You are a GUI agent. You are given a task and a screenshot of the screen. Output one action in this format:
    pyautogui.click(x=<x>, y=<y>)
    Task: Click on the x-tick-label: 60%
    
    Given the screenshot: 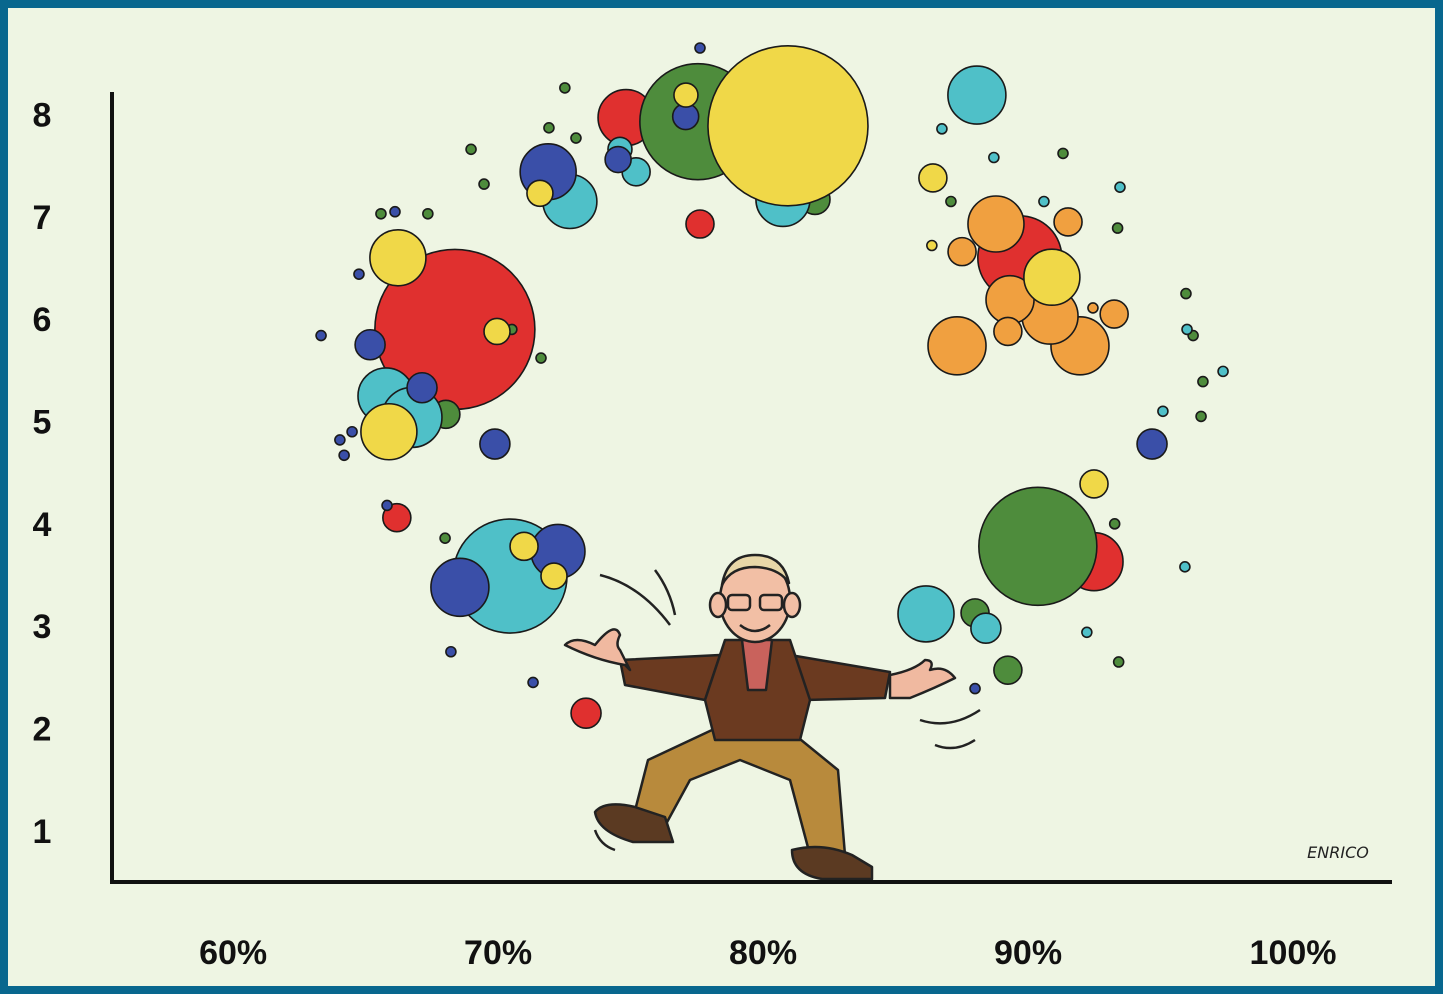 What is the action you would take?
    pyautogui.click(x=233, y=953)
    